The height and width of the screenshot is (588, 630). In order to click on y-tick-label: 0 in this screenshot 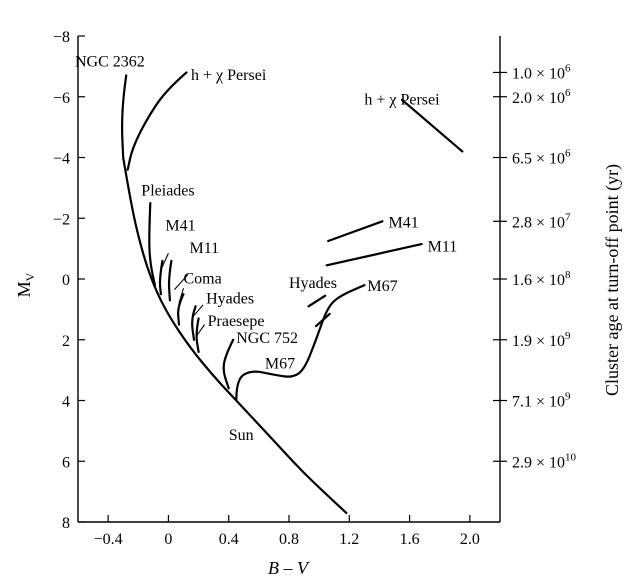, I will do `click(66, 280)`.